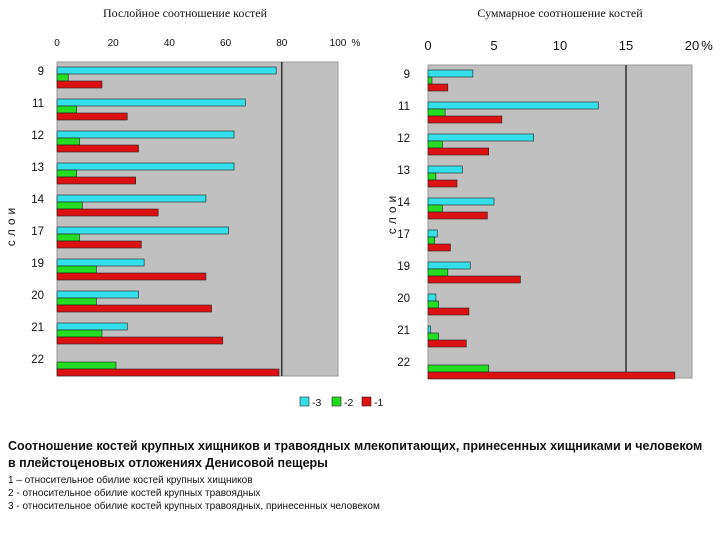  What do you see at coordinates (560, 13) in the screenshot?
I see `right-chart-title: Суммарное соотношение костей` at bounding box center [560, 13].